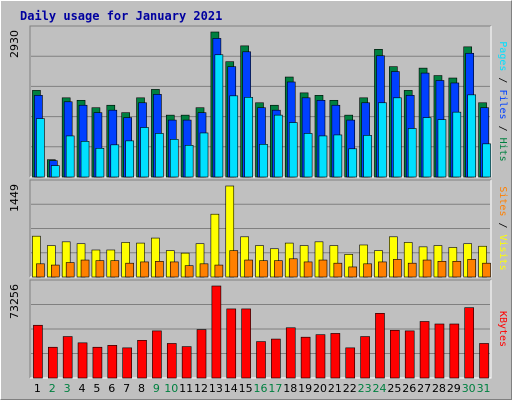 This screenshot has height=400, width=512. I want to click on x-tick-label-11: 11, so click(186, 388).